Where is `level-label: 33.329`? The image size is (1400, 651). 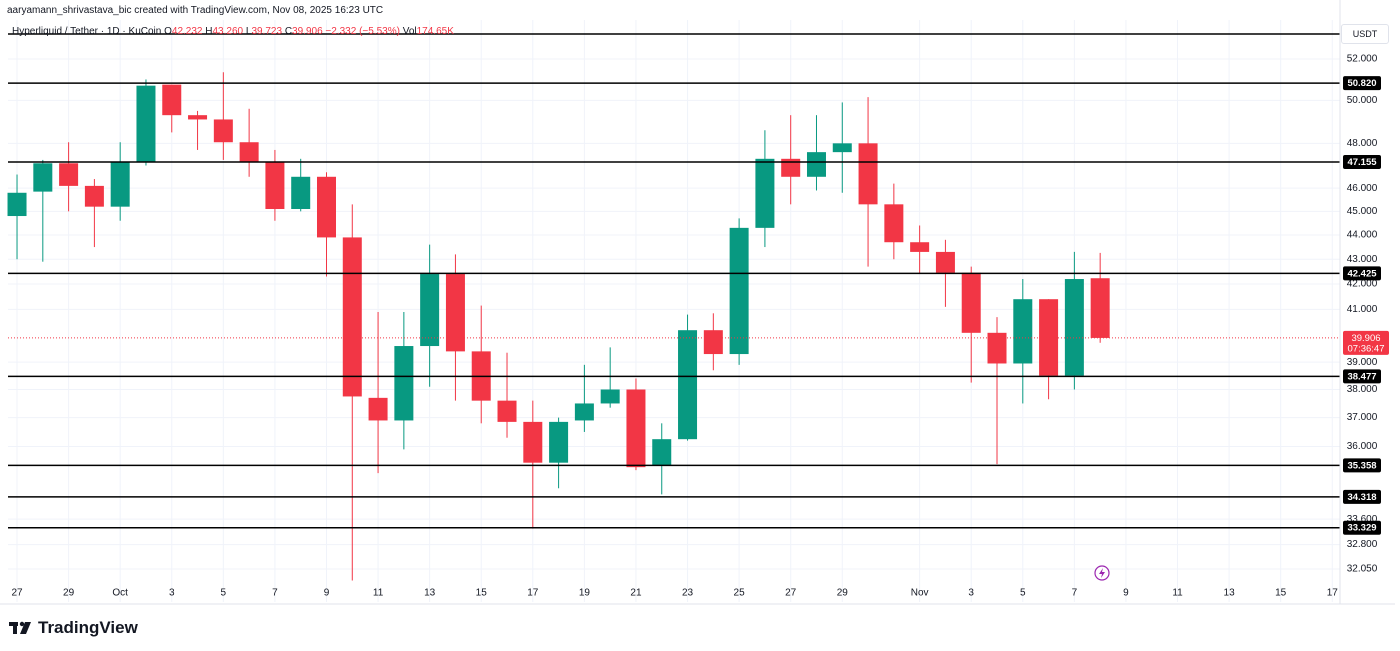 level-label: 33.329 is located at coordinates (1361, 528).